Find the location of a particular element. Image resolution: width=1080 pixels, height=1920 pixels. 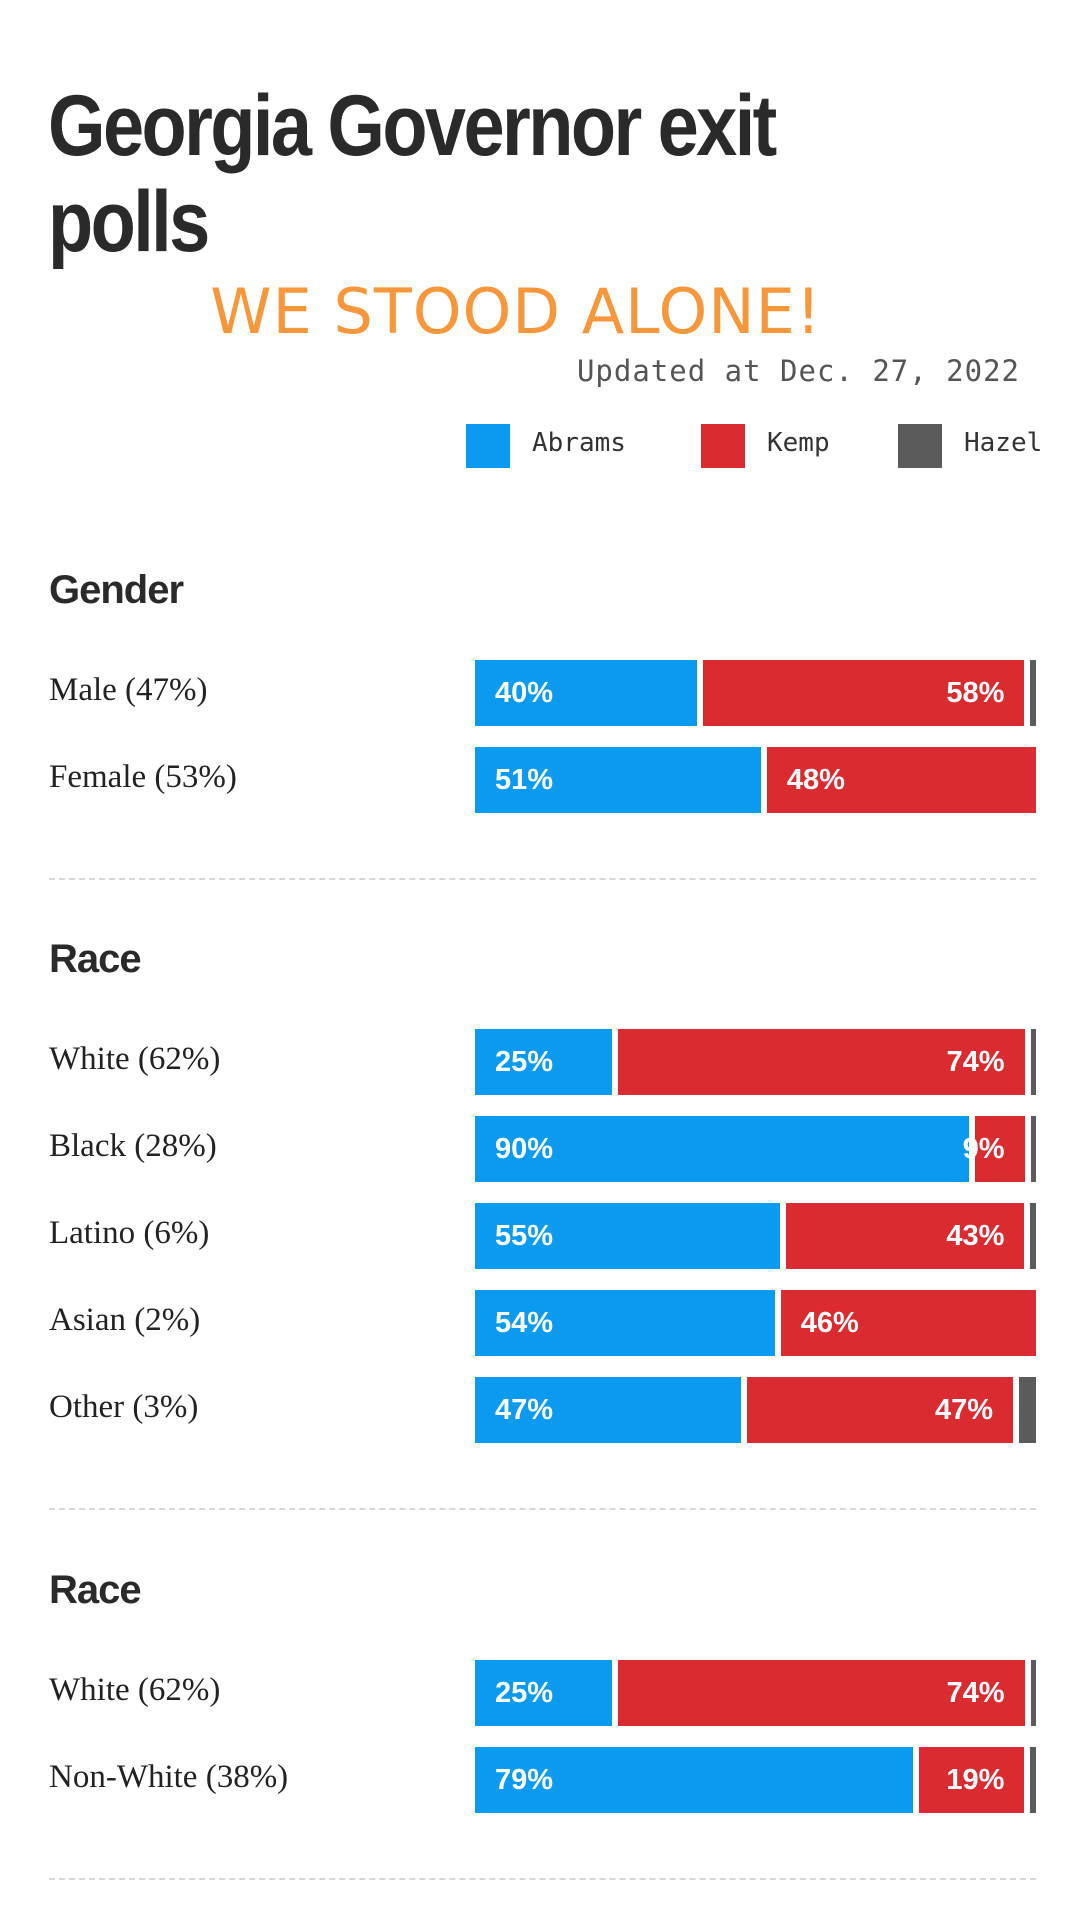

category-label: Female (53%) is located at coordinates (143, 777).